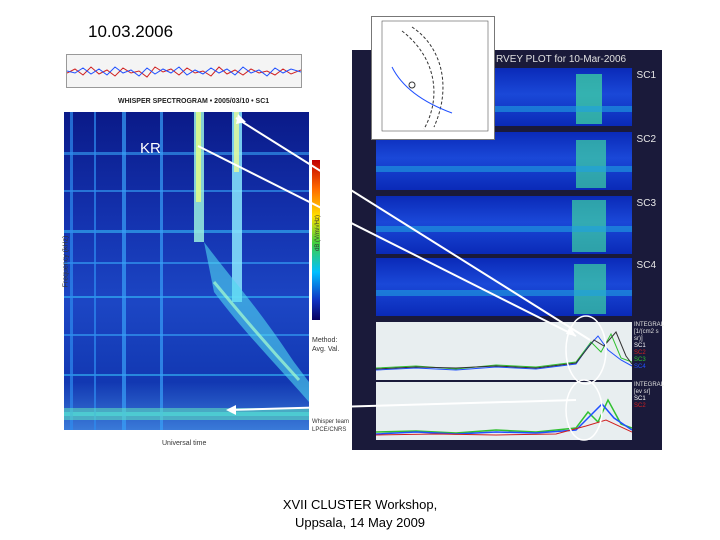 This screenshot has height=540, width=720. I want to click on slide-date: 10.03.2006, so click(131, 31).